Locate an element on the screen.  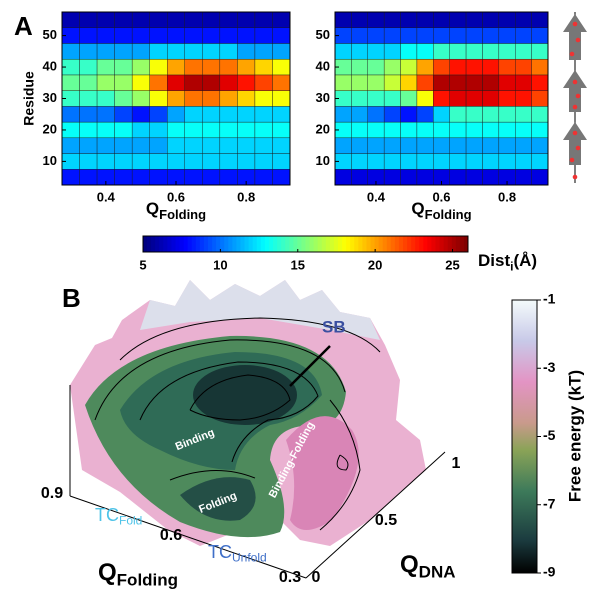
annotation: SB is located at coordinates (334, 326).